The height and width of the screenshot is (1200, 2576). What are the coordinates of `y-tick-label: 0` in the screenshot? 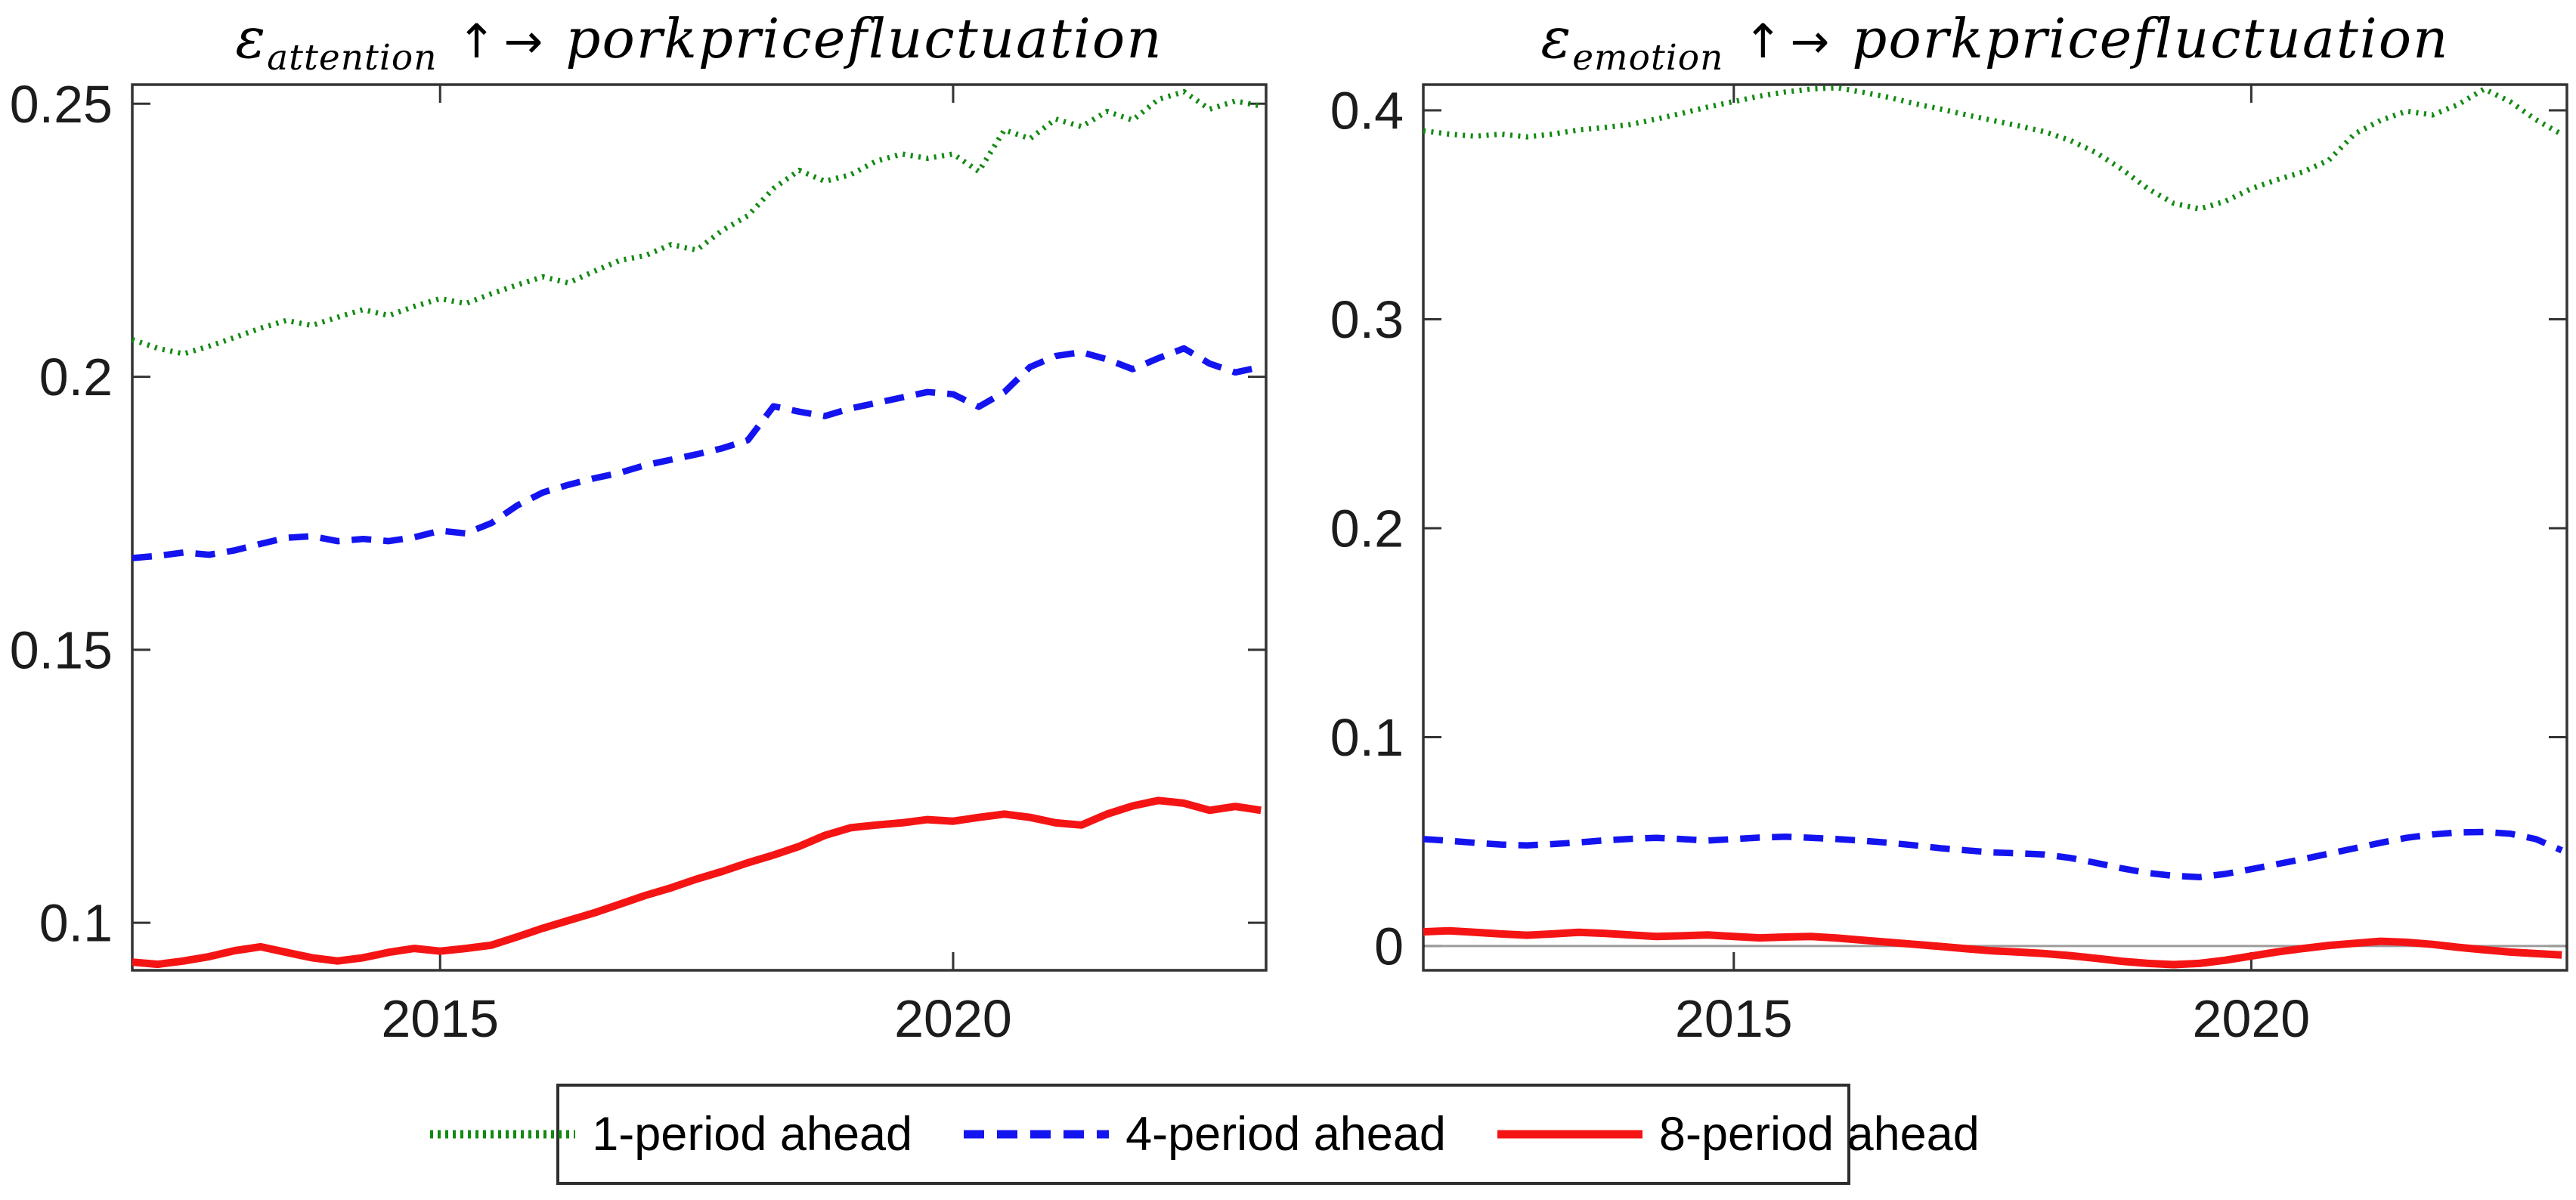 It's located at (1389, 946).